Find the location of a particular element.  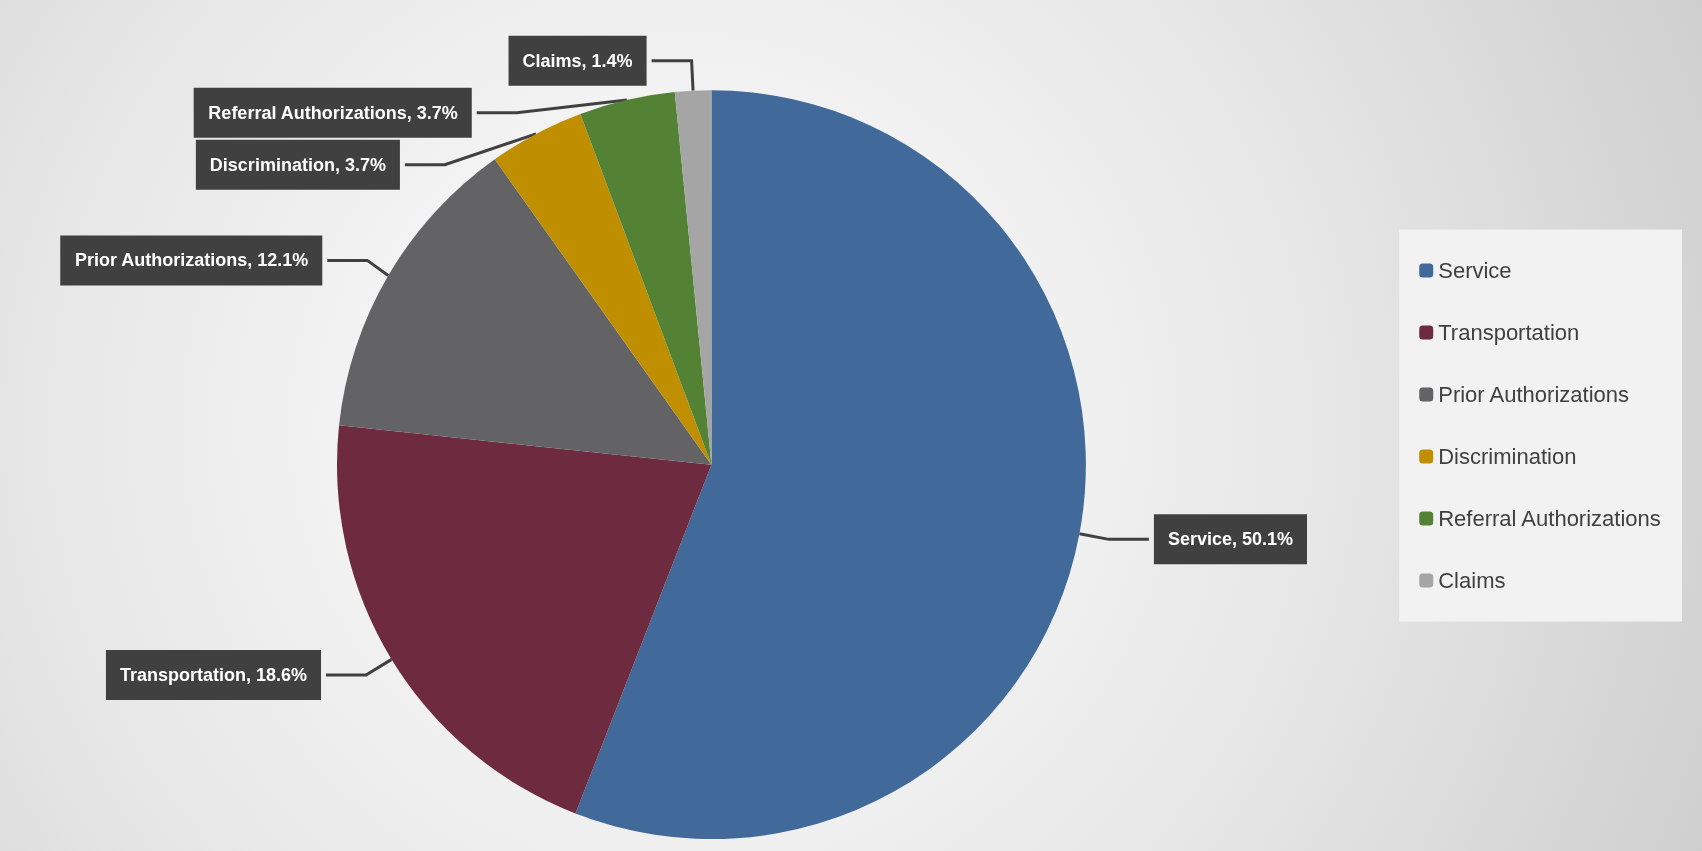

data-label: Referral Authorizations, 3.7% is located at coordinates (333, 112).